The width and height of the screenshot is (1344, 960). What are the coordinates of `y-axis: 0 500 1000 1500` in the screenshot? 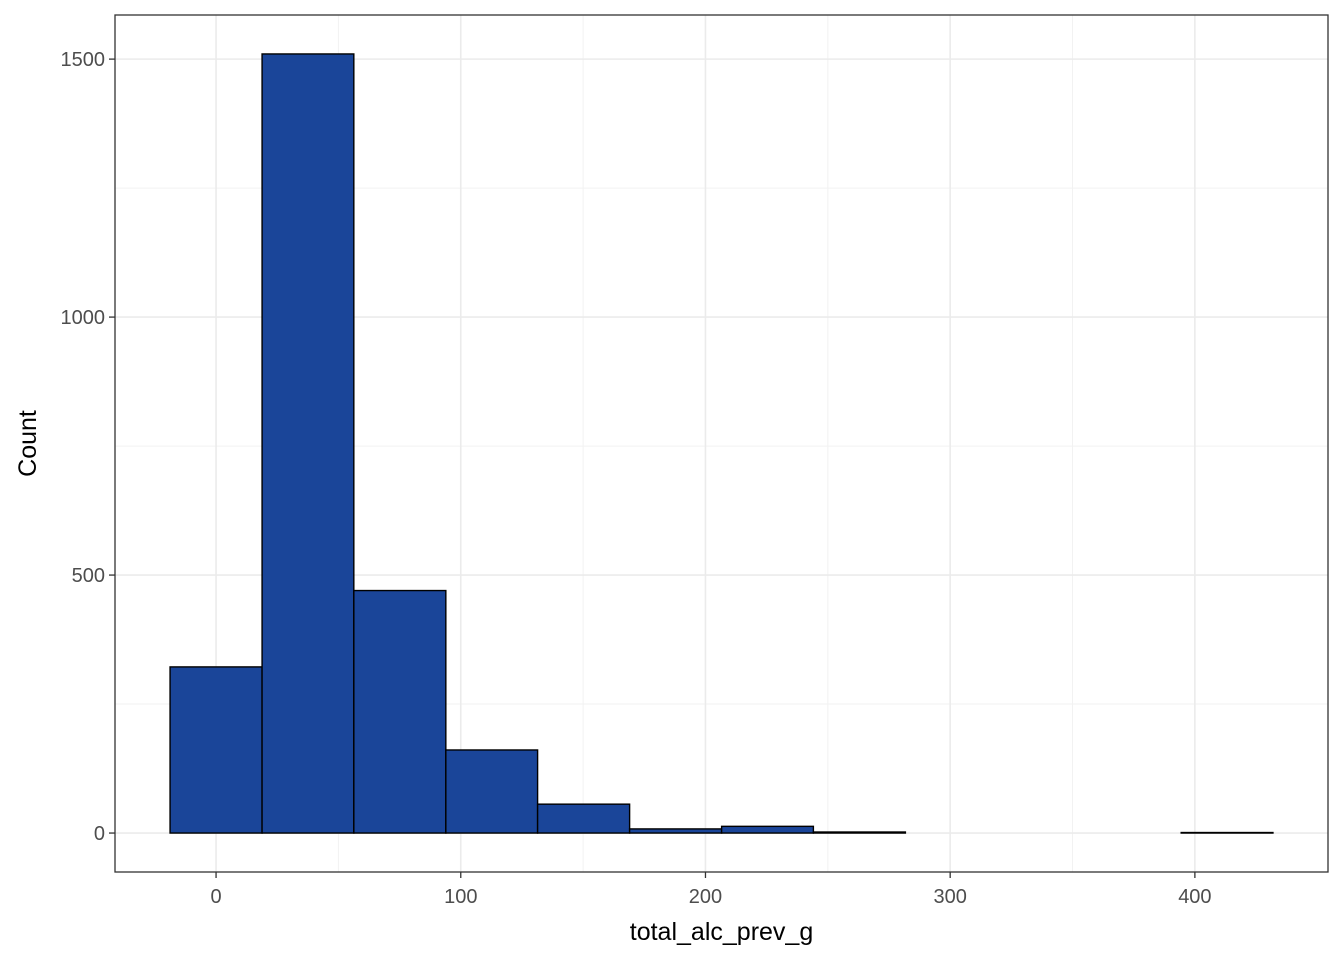 It's located at (88, 447).